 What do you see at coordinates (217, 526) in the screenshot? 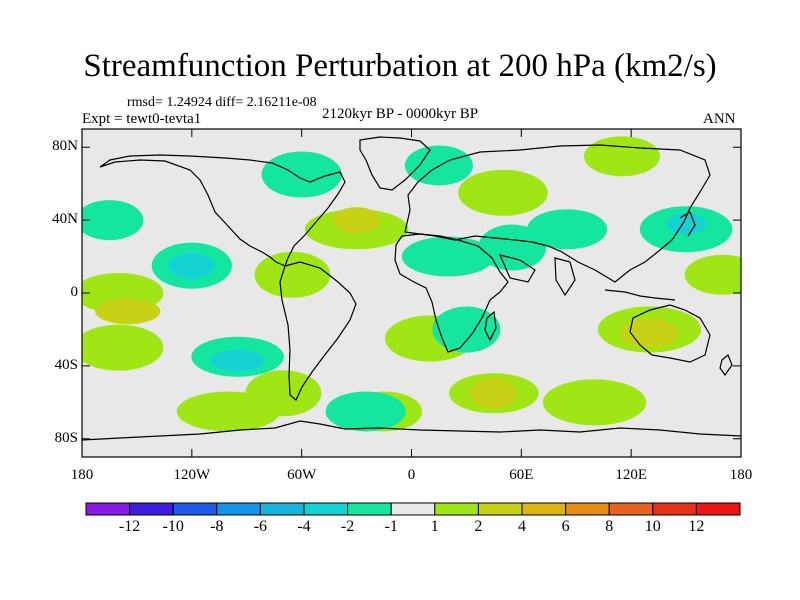
I see `colorbar-label: -8` at bounding box center [217, 526].